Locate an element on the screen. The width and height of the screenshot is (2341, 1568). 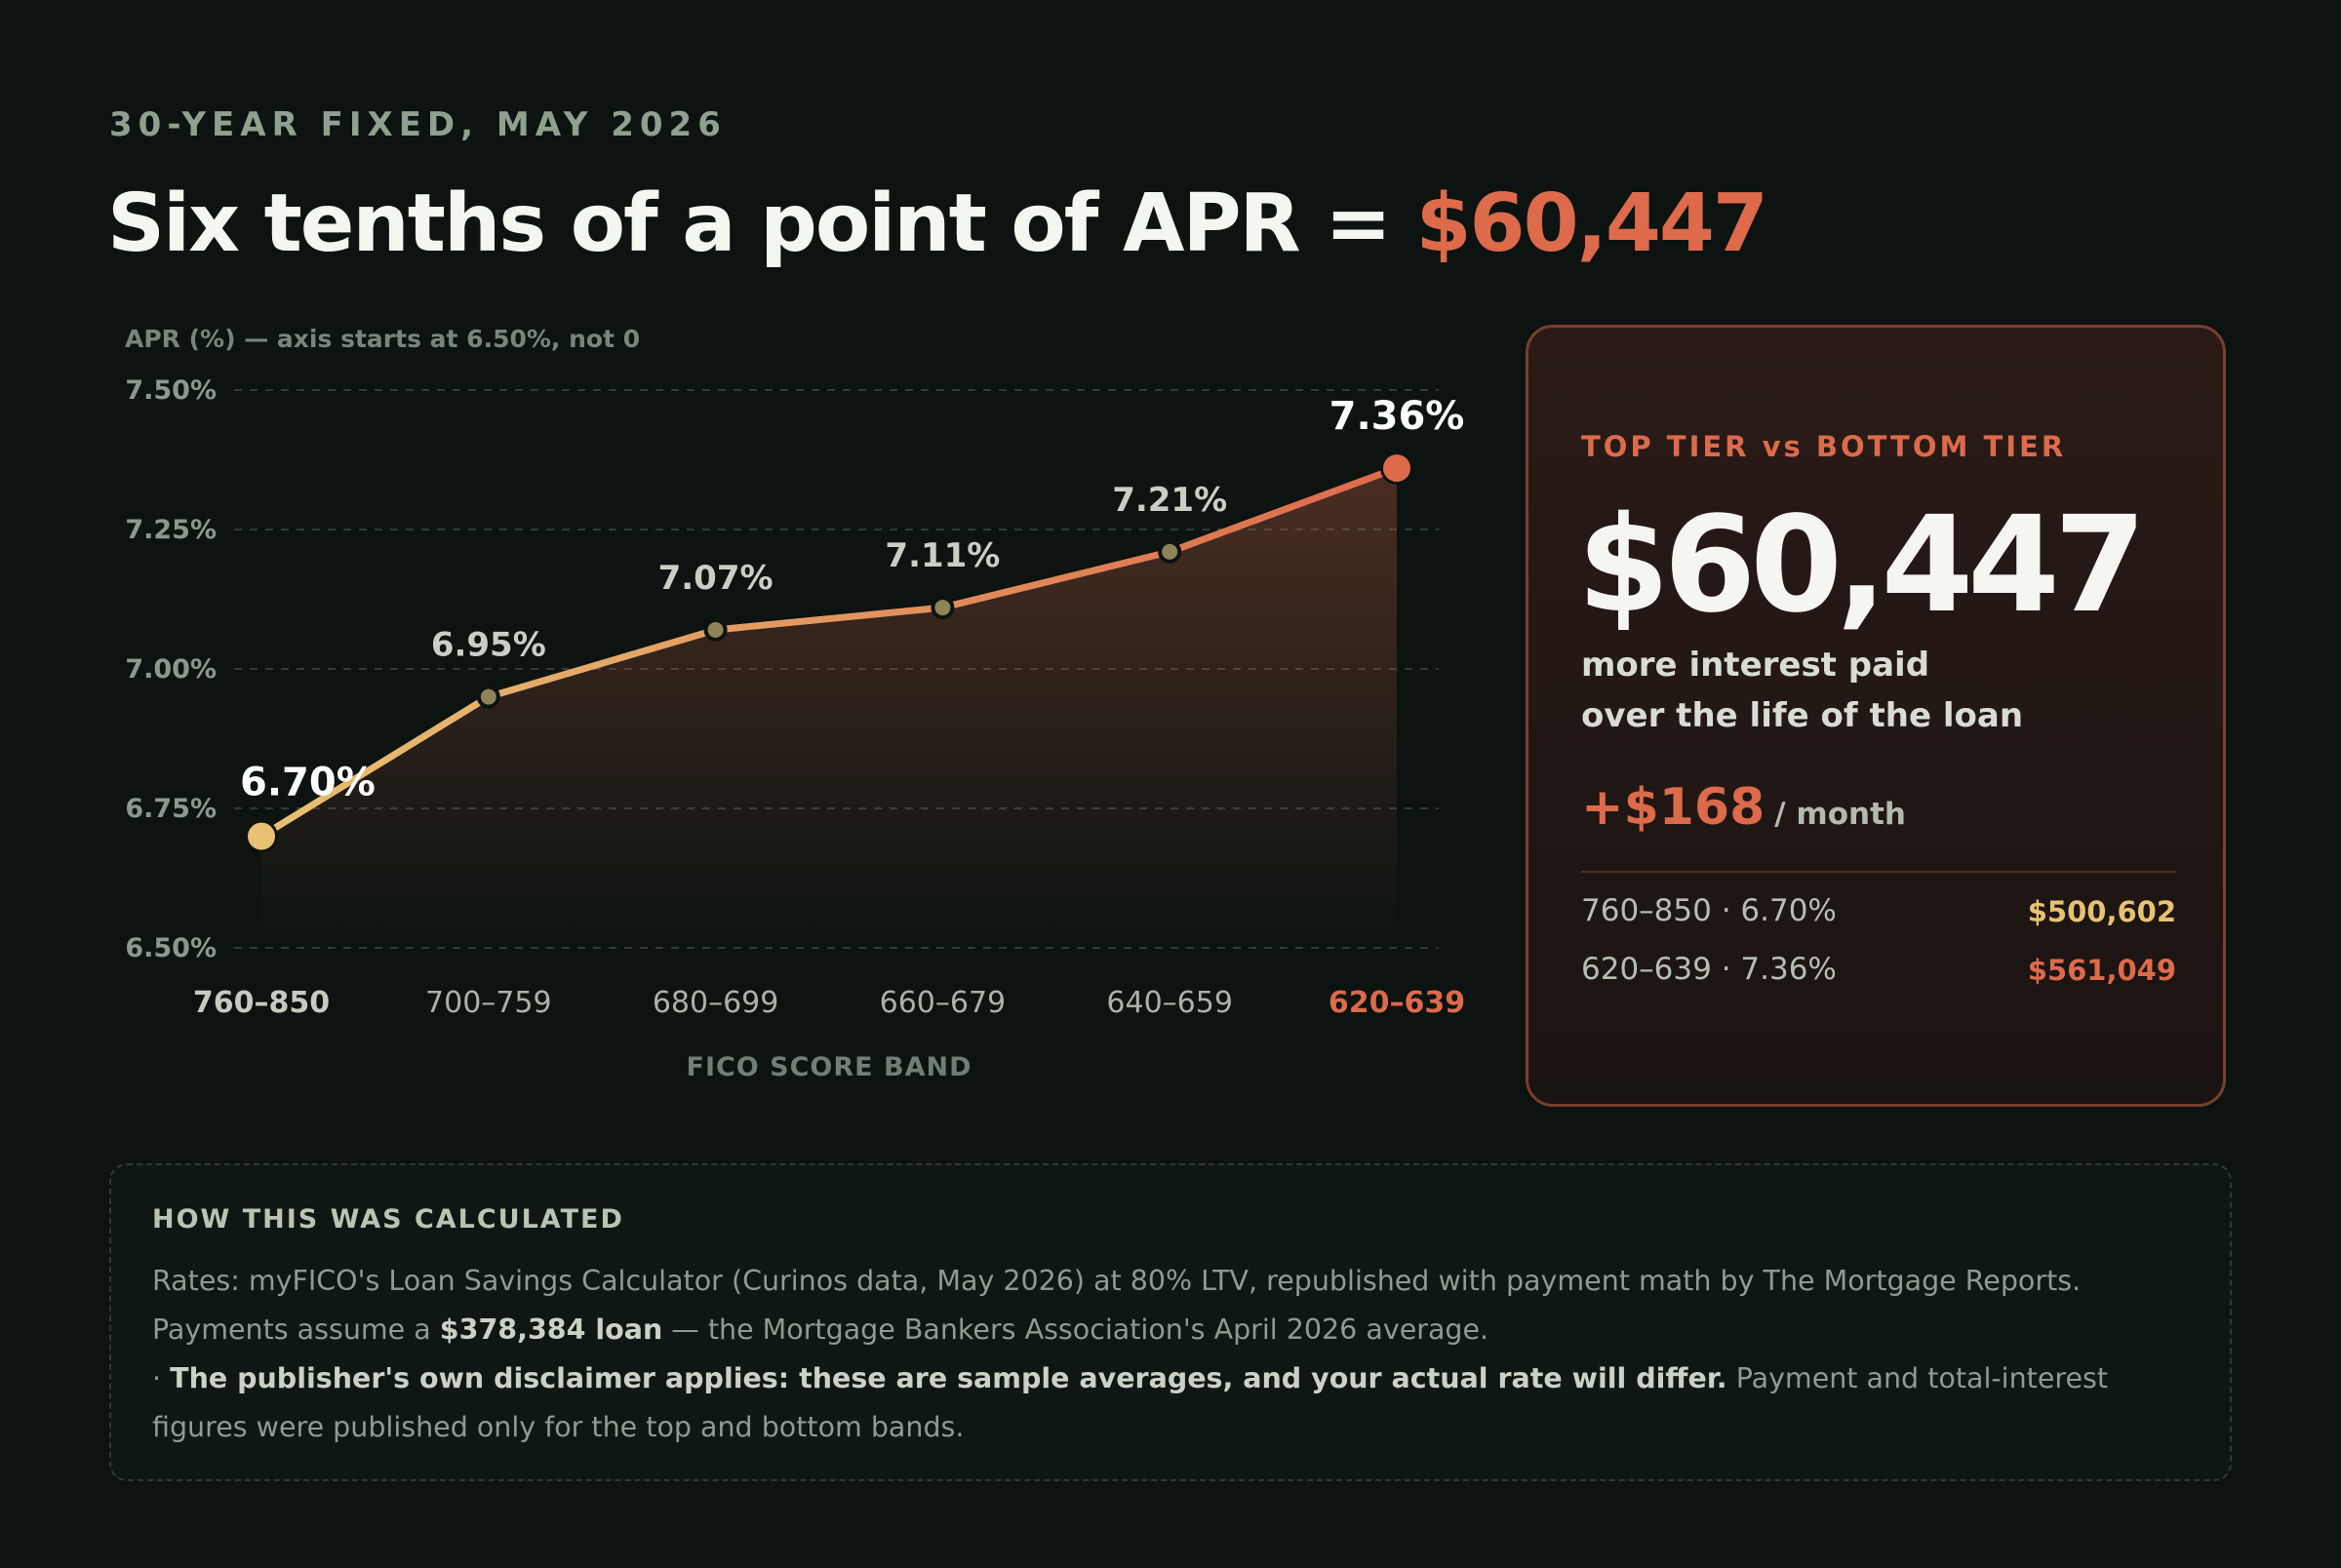
loan-amount: $378,384 loan is located at coordinates (551, 1329).